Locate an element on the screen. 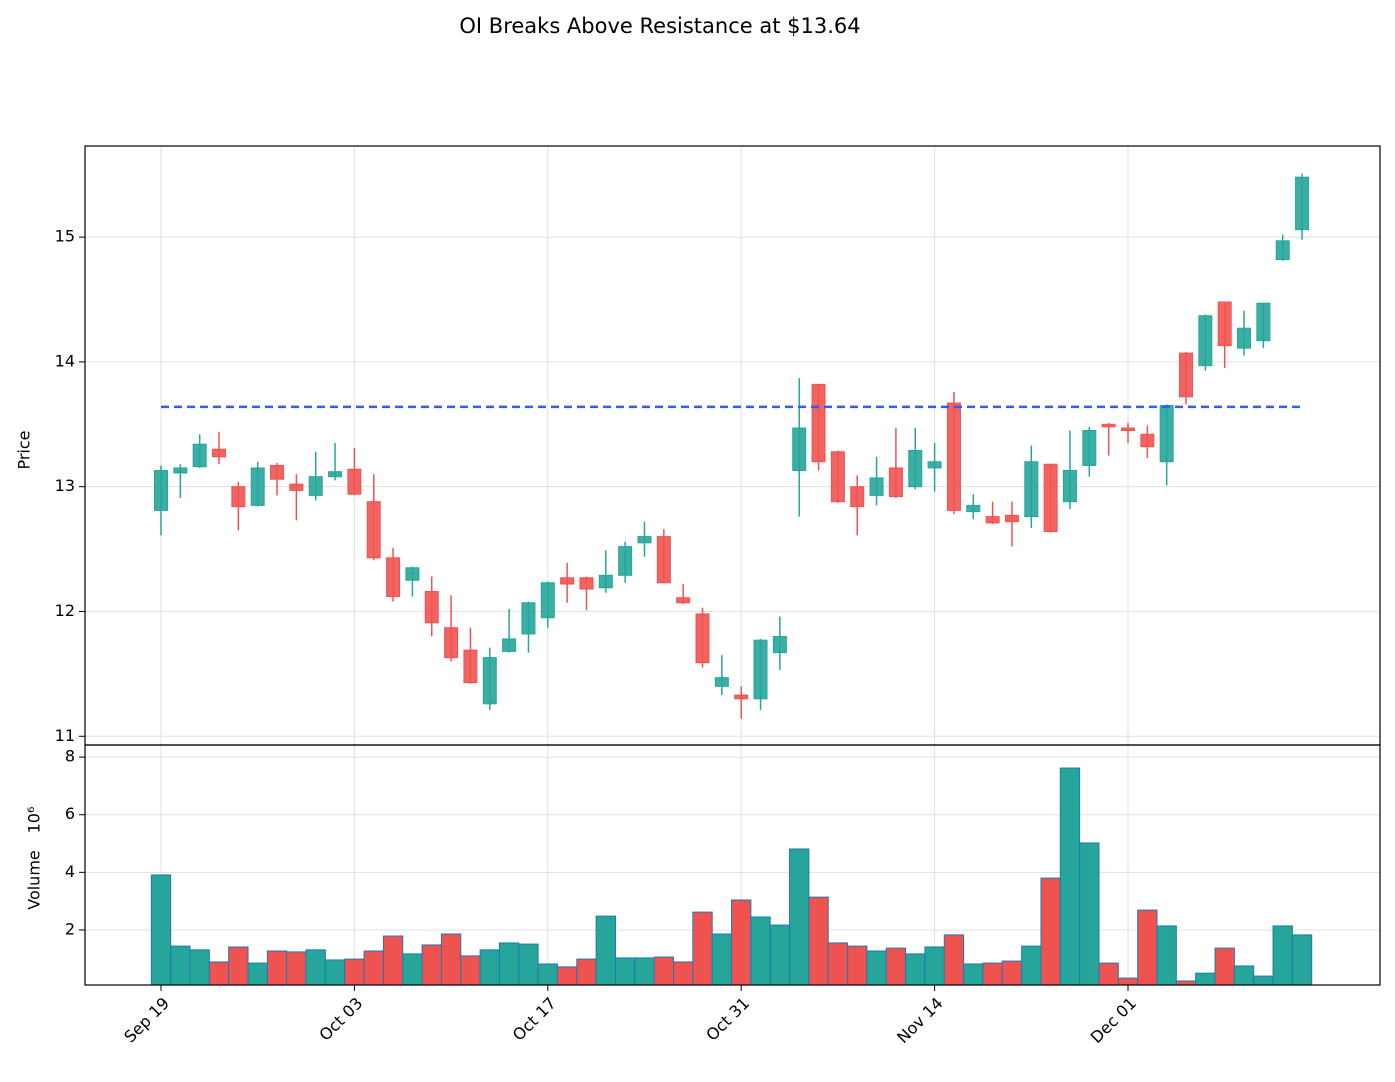 Image resolution: width=1395 pixels, height=1082 pixels. x-tick-label: Sep 19 is located at coordinates (146, 1020).